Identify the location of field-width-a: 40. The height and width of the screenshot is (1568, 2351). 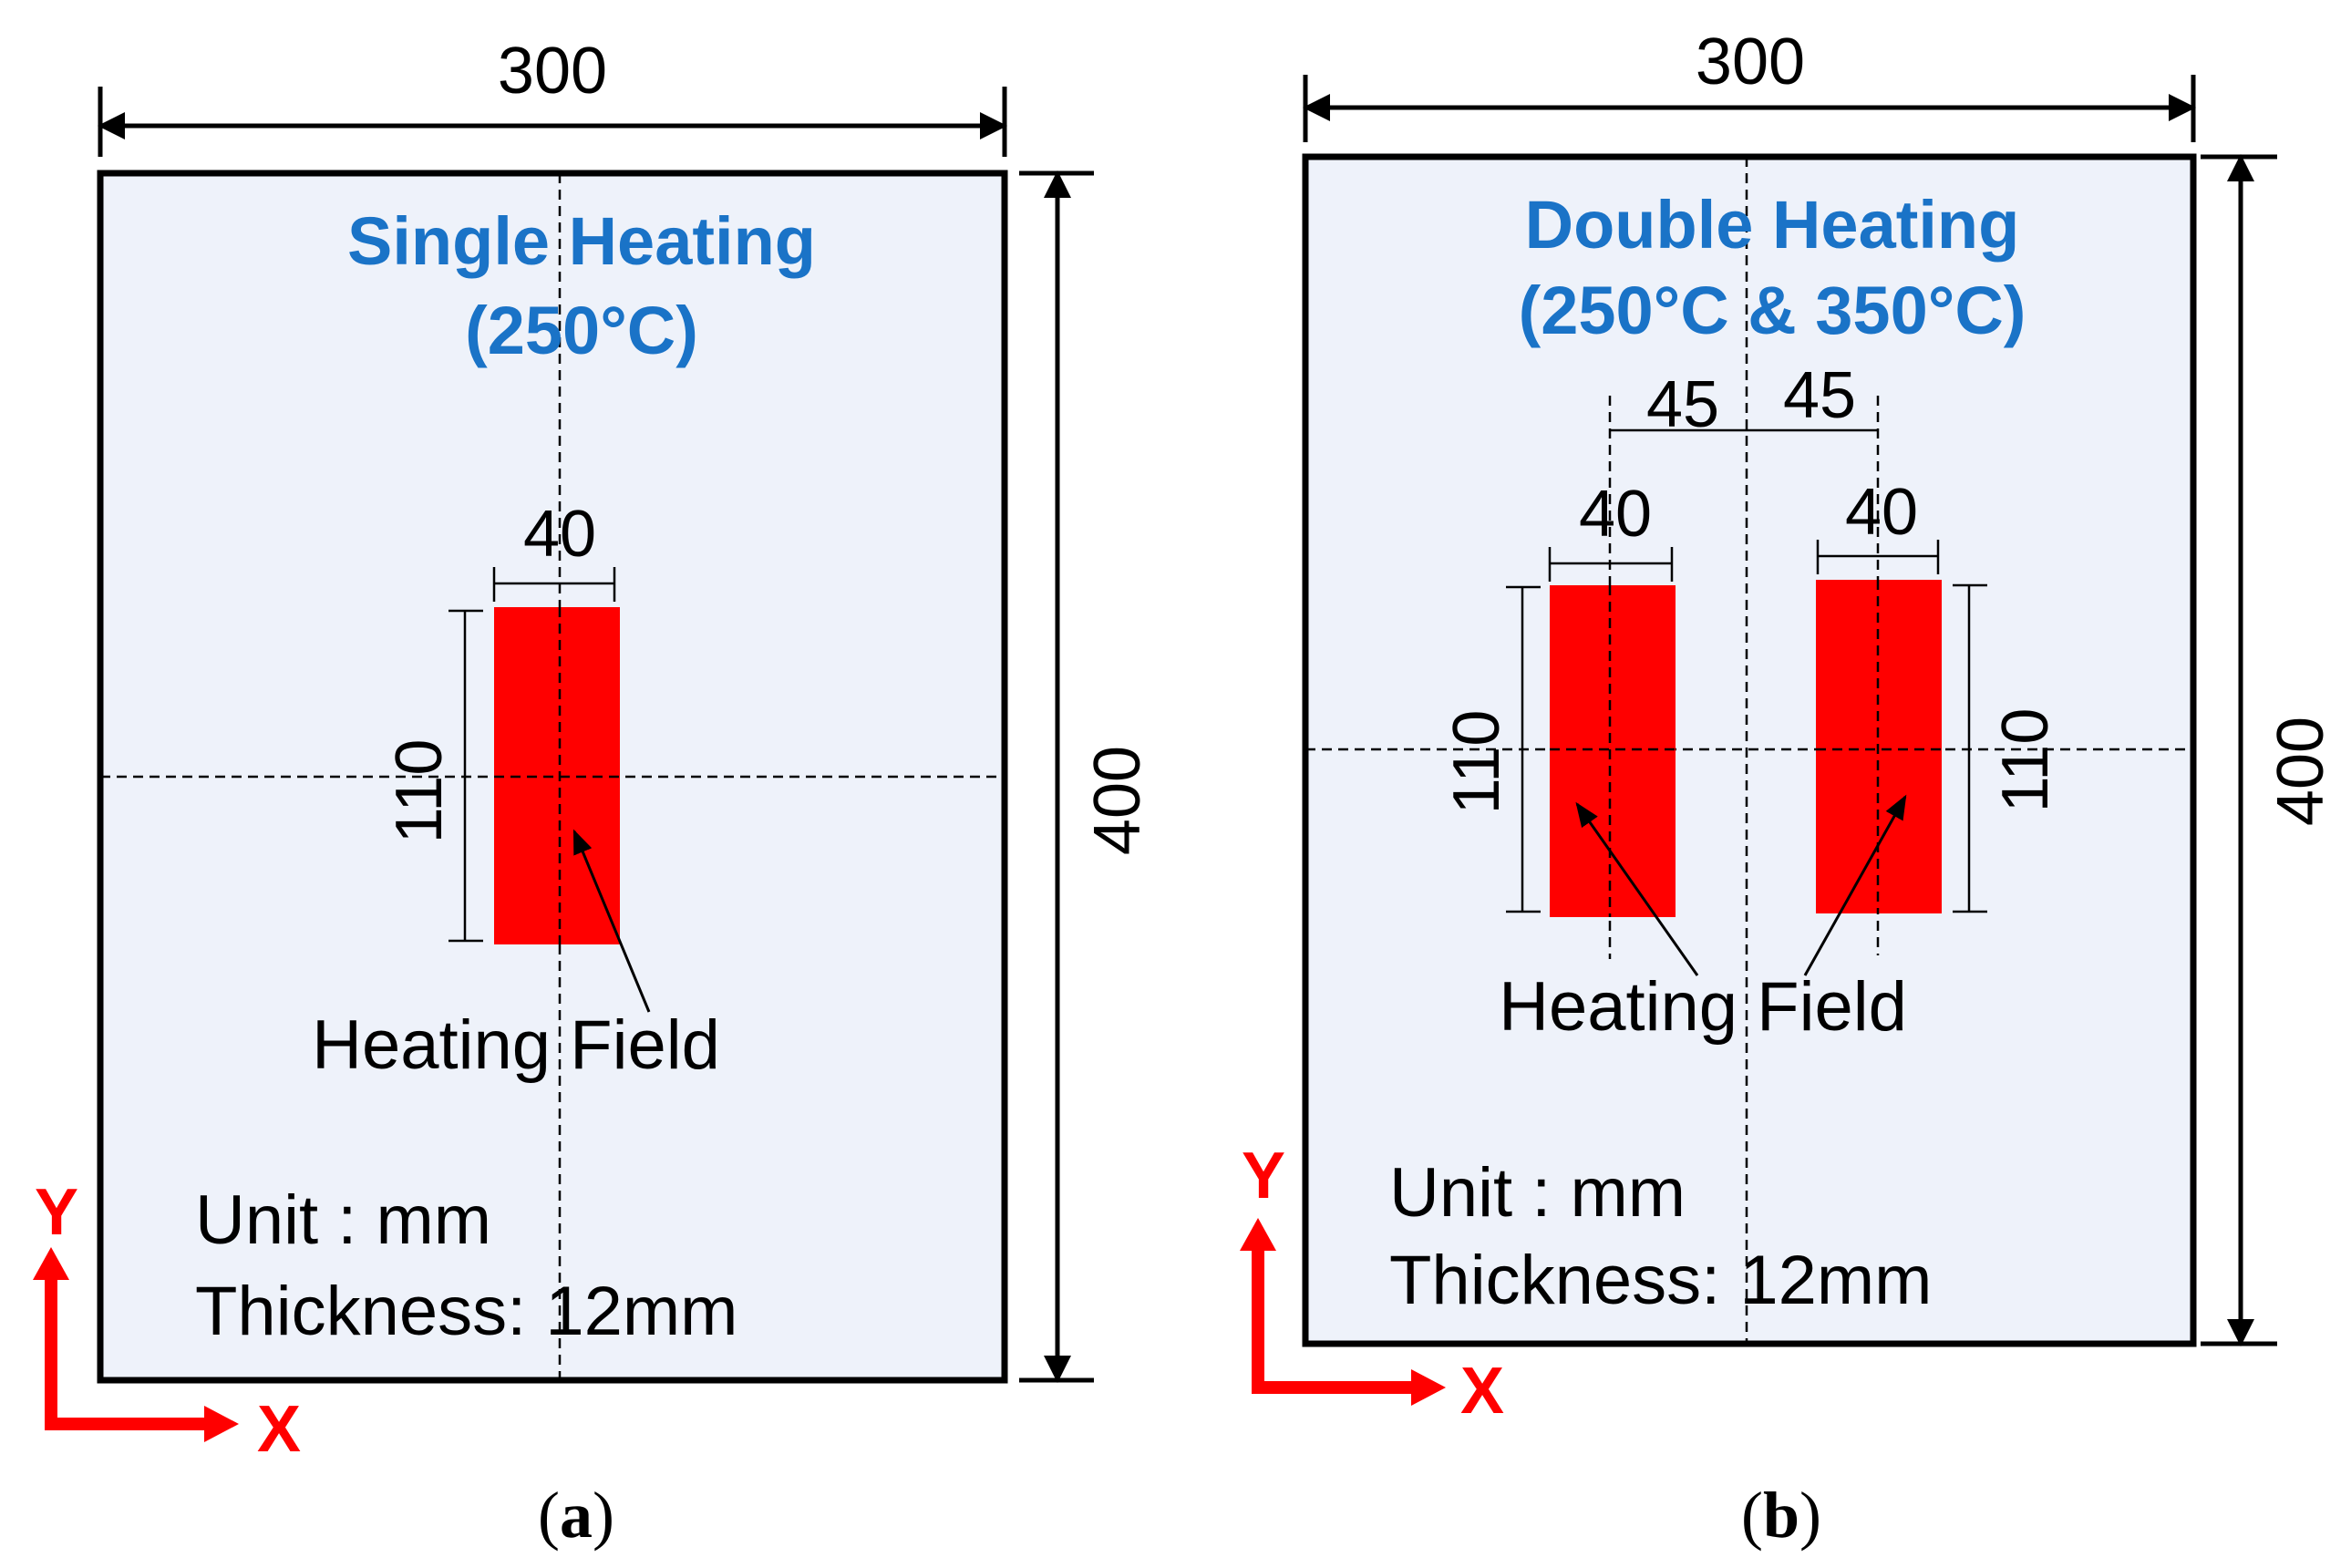
(559, 534).